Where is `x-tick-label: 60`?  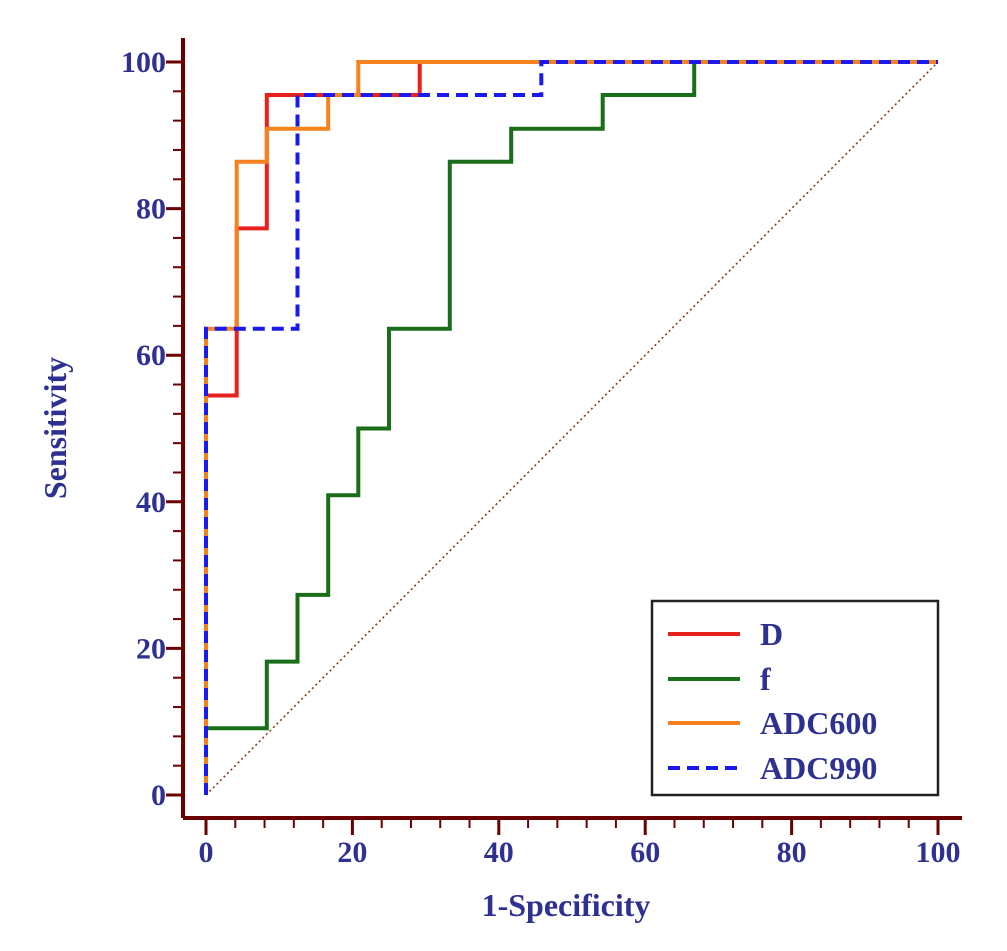 x-tick-label: 60 is located at coordinates (645, 852).